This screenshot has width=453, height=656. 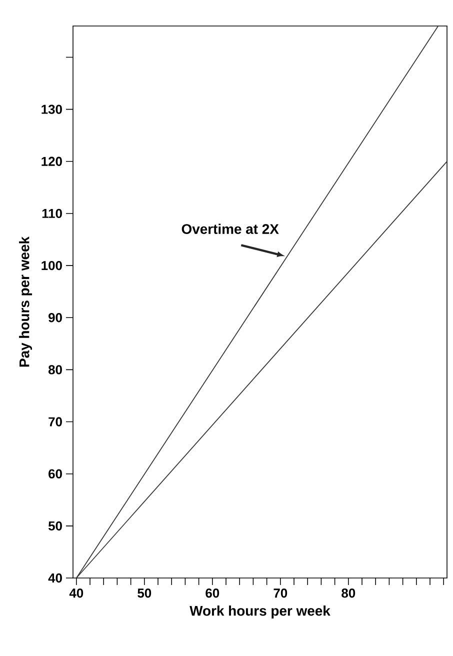 What do you see at coordinates (55, 317) in the screenshot?
I see `y-tick-label: 90` at bounding box center [55, 317].